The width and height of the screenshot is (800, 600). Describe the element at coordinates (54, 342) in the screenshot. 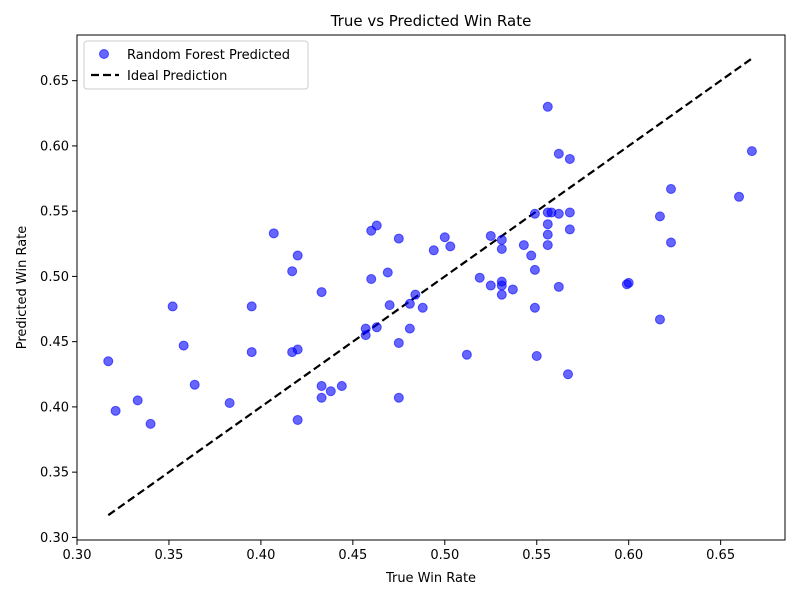

I see `y-tick-label: 0.45` at that location.